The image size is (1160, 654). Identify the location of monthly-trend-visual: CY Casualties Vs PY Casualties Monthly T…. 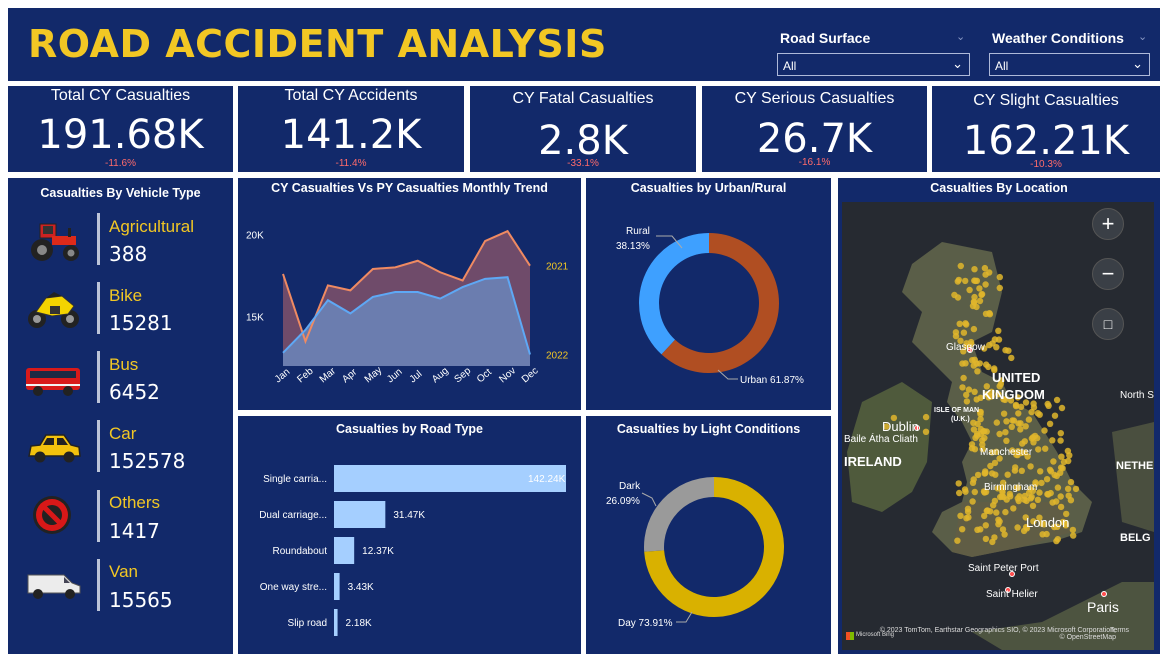
(409, 294).